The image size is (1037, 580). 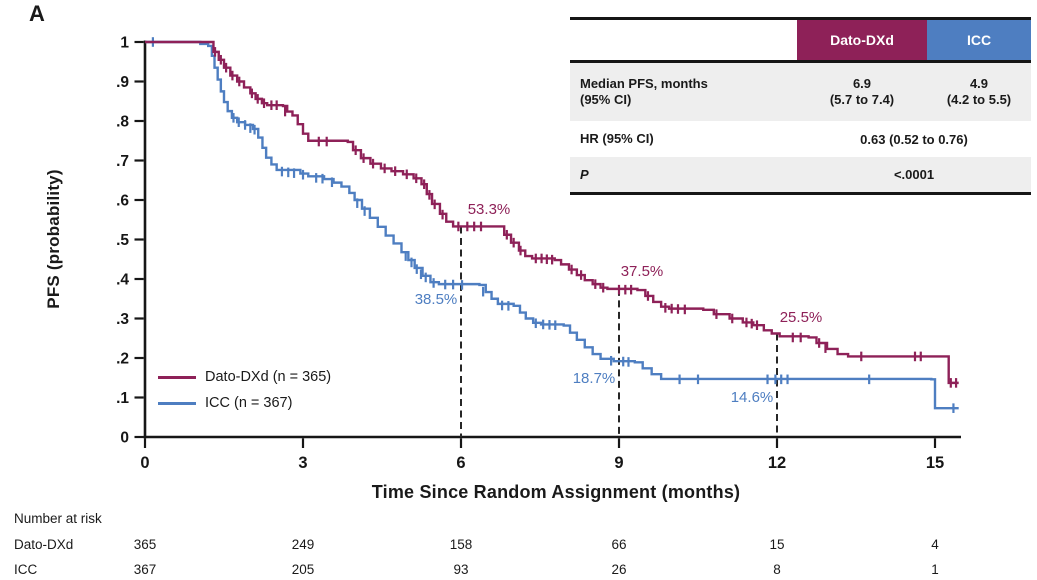 What do you see at coordinates (489, 209) in the screenshot?
I see `landmark-percentage-label: 53.3%` at bounding box center [489, 209].